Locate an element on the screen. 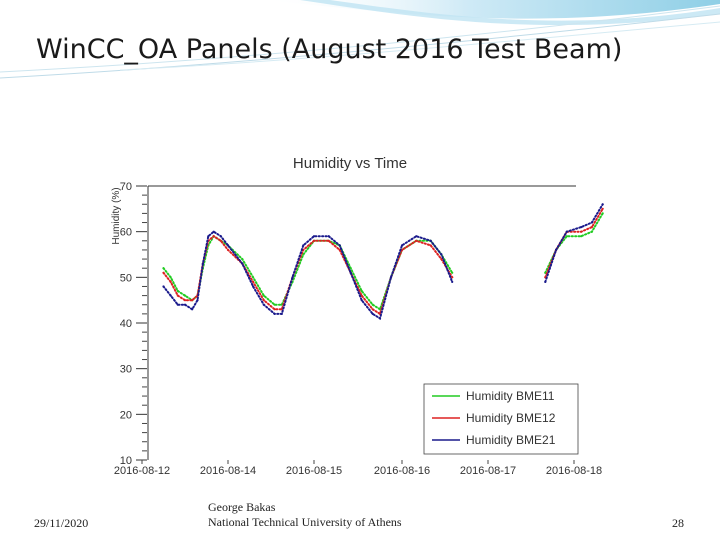 The image size is (720, 540). series-group is located at coordinates (383, 261).